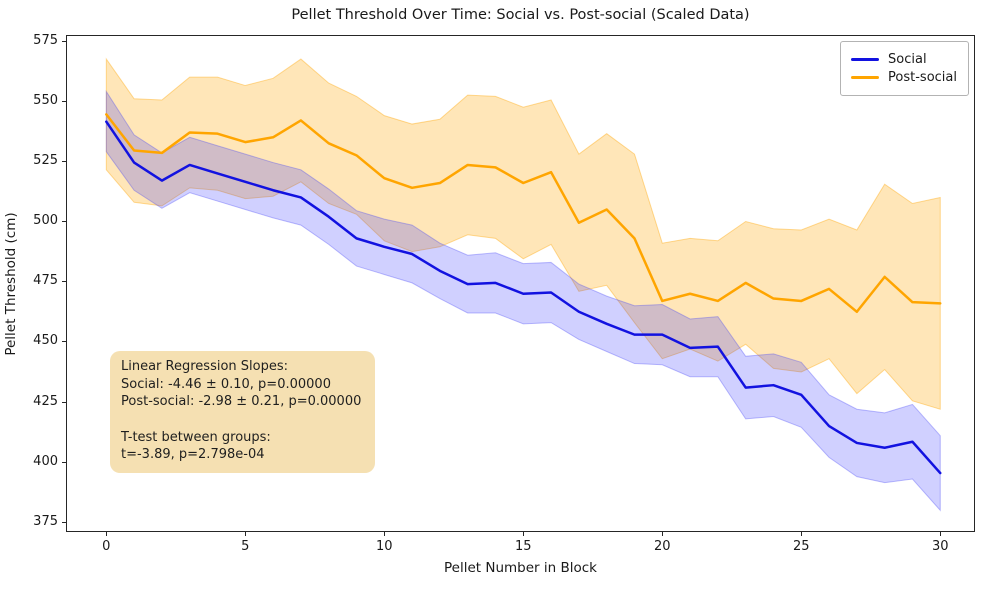 This screenshot has width=989, height=590. What do you see at coordinates (193, 455) in the screenshot?
I see `annotation-line: t=-3.89, p=2.798e-04` at bounding box center [193, 455].